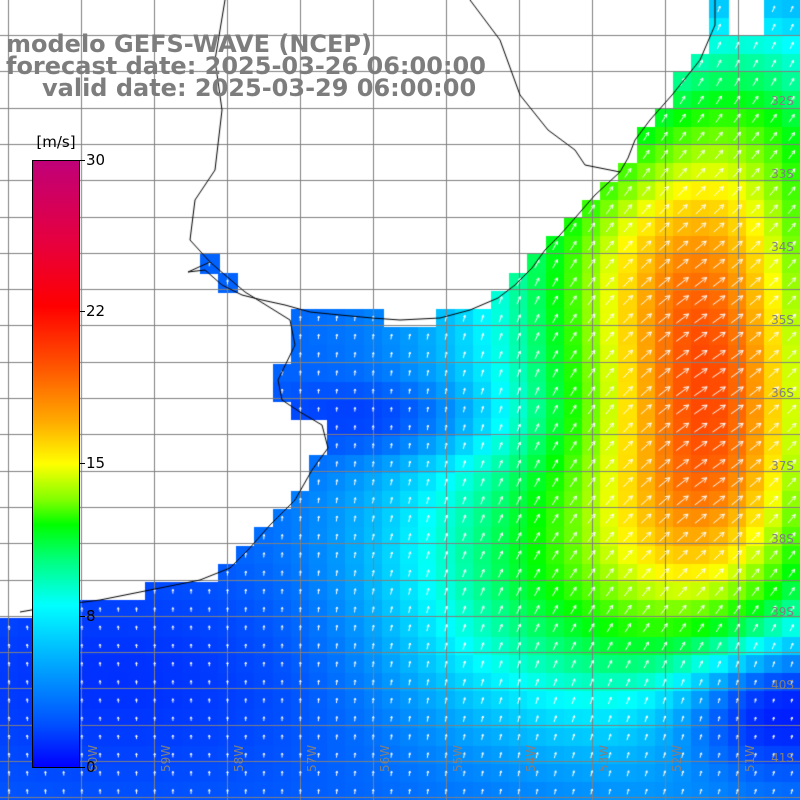  I want to click on longitude-label: 54W, so click(531, 758).